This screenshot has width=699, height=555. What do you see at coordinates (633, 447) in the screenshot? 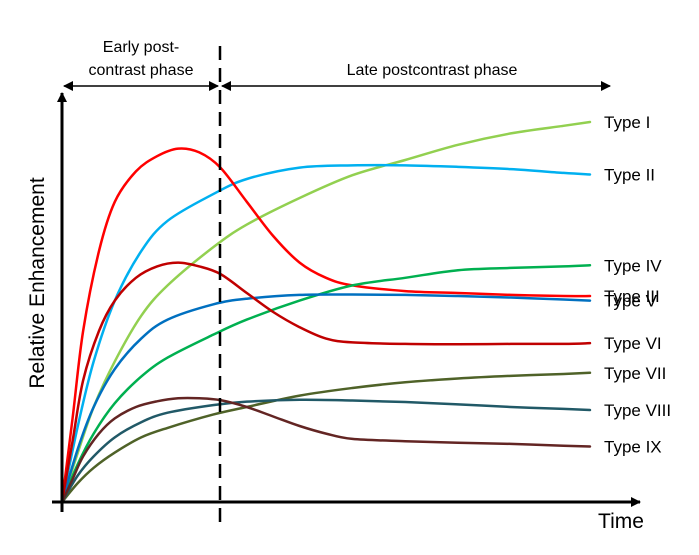
I see `series-label-9: Type IX` at bounding box center [633, 447].